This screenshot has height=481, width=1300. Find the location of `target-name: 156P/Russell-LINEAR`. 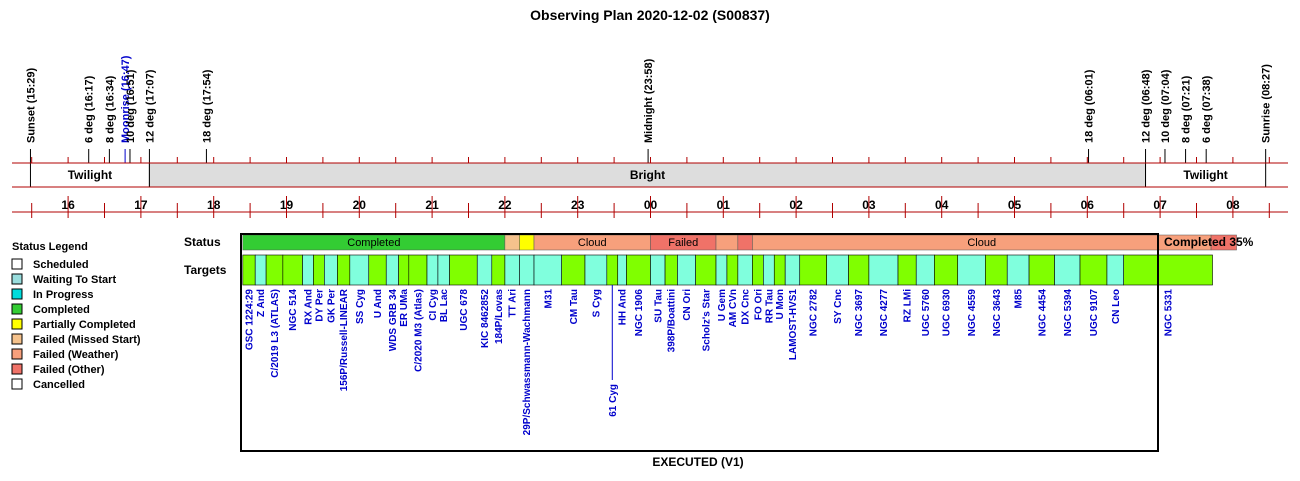

target-name: 156P/Russell-LINEAR is located at coordinates (344, 339).